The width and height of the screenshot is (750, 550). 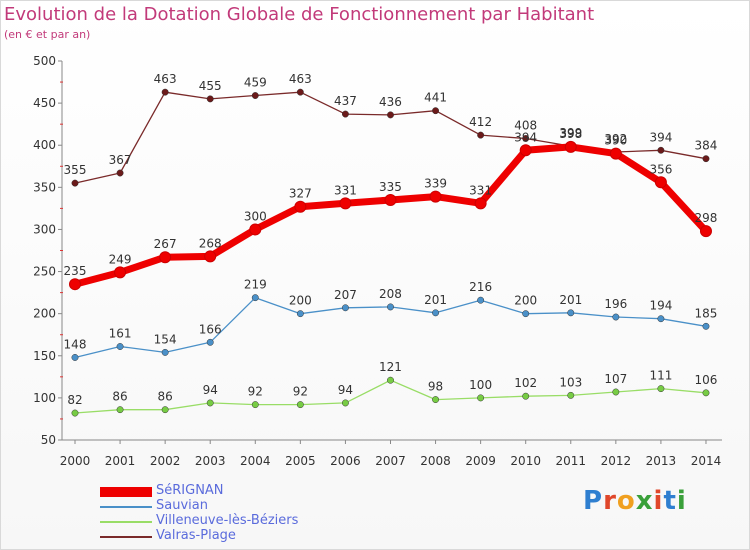 What do you see at coordinates (164, 397) in the screenshot?
I see `data-label: 86` at bounding box center [164, 397].